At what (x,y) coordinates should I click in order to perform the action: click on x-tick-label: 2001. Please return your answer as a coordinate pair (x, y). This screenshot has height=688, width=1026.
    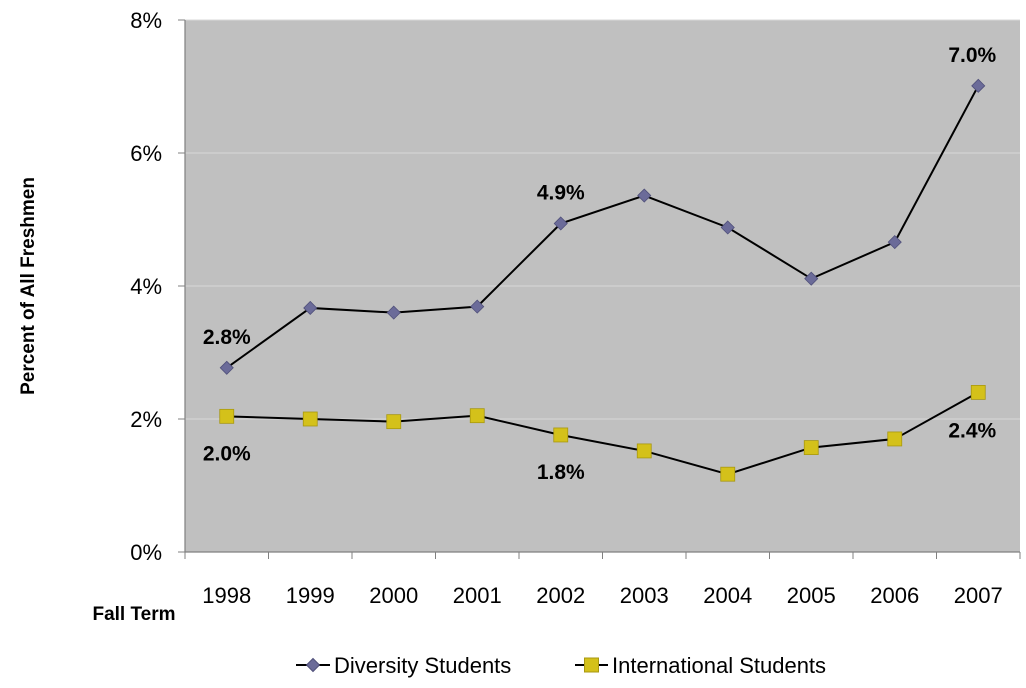
    Looking at the image, I should click on (477, 595).